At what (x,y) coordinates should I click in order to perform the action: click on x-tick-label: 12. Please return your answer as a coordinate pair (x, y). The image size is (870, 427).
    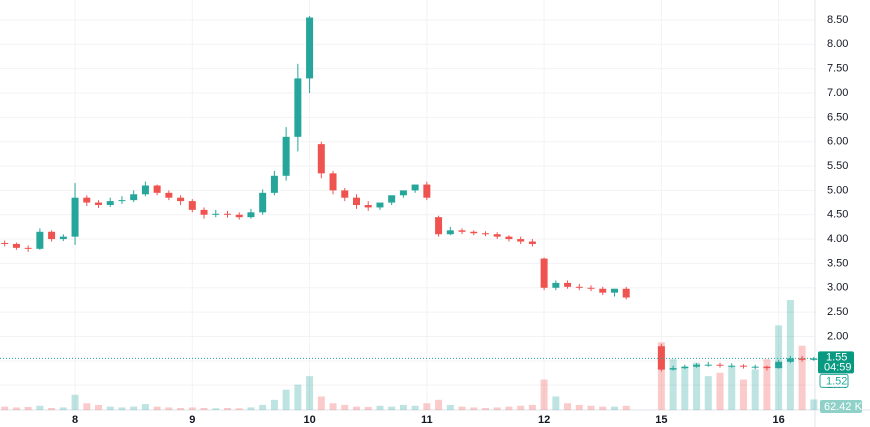
    Looking at the image, I should click on (544, 420).